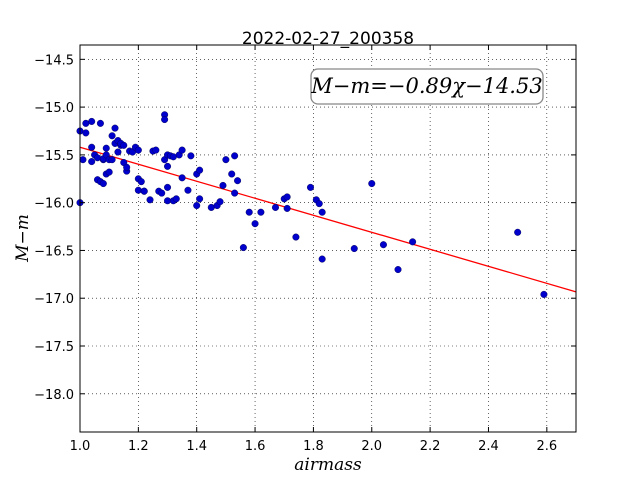  Describe the element at coordinates (23, 238) in the screenshot. I see `y-axis-label: M−m` at that location.